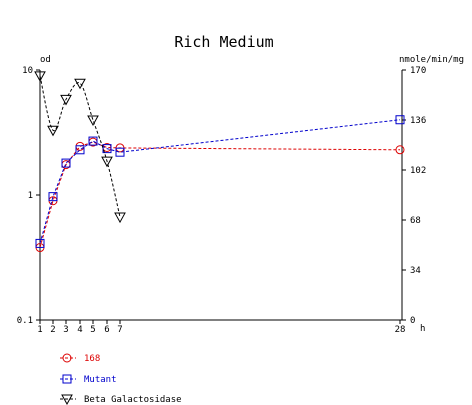 This screenshot has width=472, height=405. I want to click on left-axis-unit: od, so click(45, 60).